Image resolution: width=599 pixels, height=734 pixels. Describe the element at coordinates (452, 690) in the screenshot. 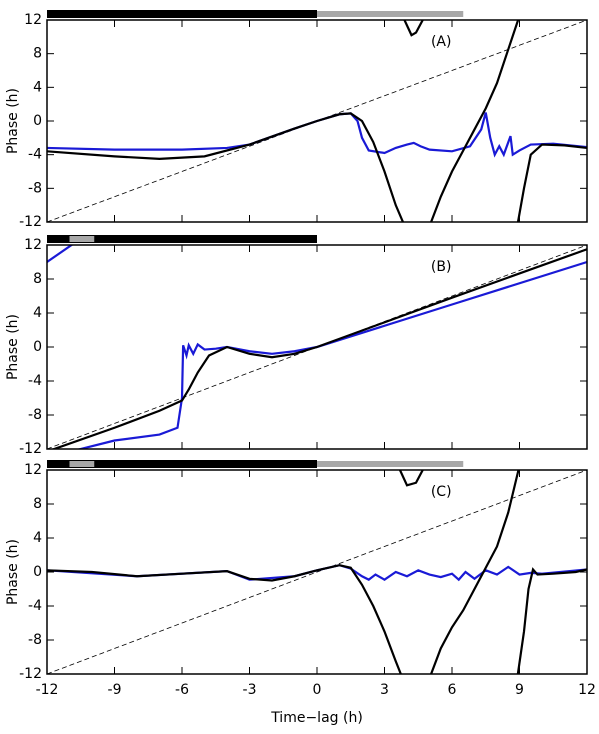

I see `x-tick-label: 6` at that location.